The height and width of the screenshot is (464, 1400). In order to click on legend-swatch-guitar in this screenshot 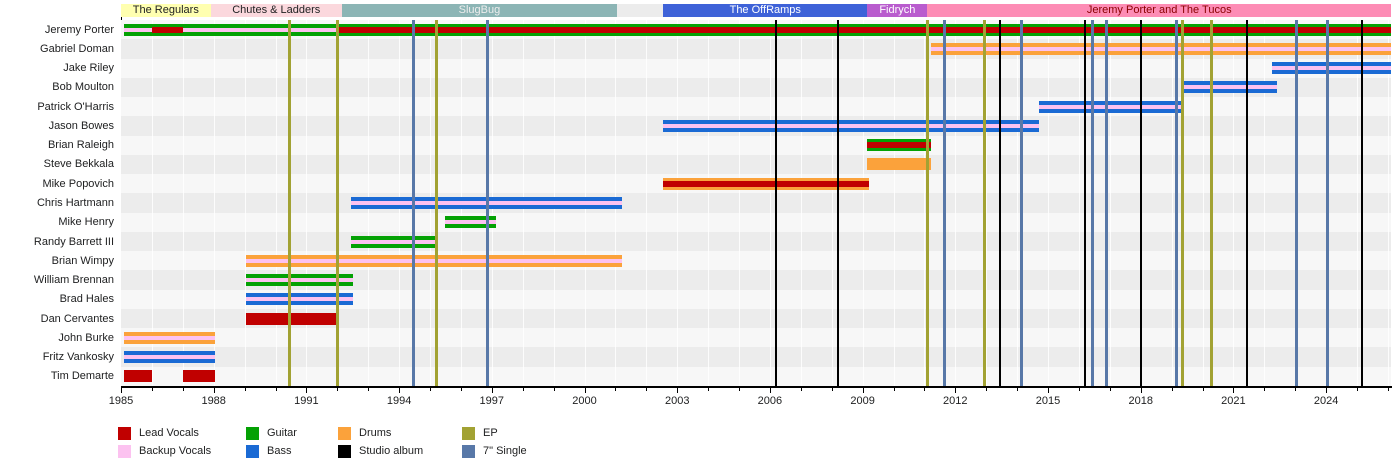, I will do `click(252, 433)`.